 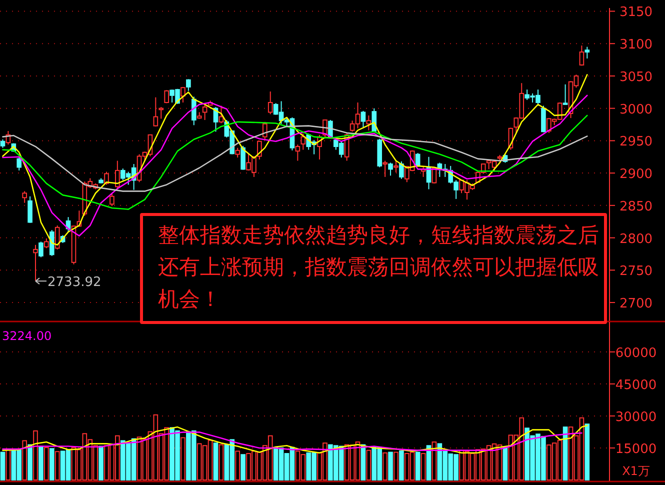 I want to click on y-tick-label: 60000, so click(x=636, y=353).